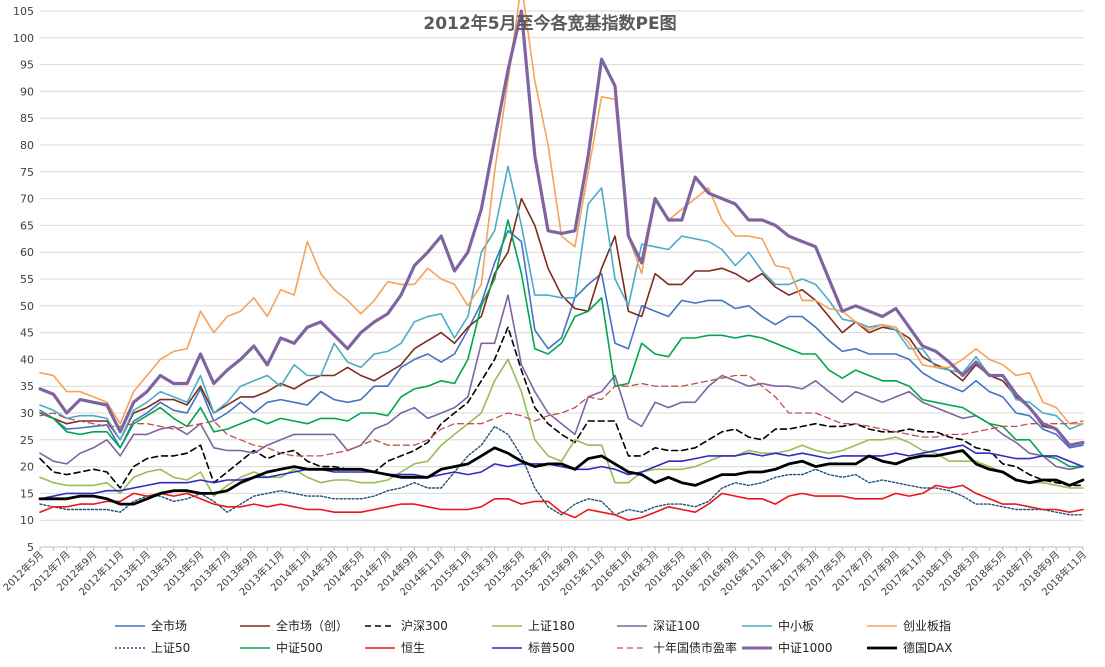 The width and height of the screenshot is (1105, 667). Describe the element at coordinates (27, 199) in the screenshot. I see `y-tick-label-13: 70` at that location.